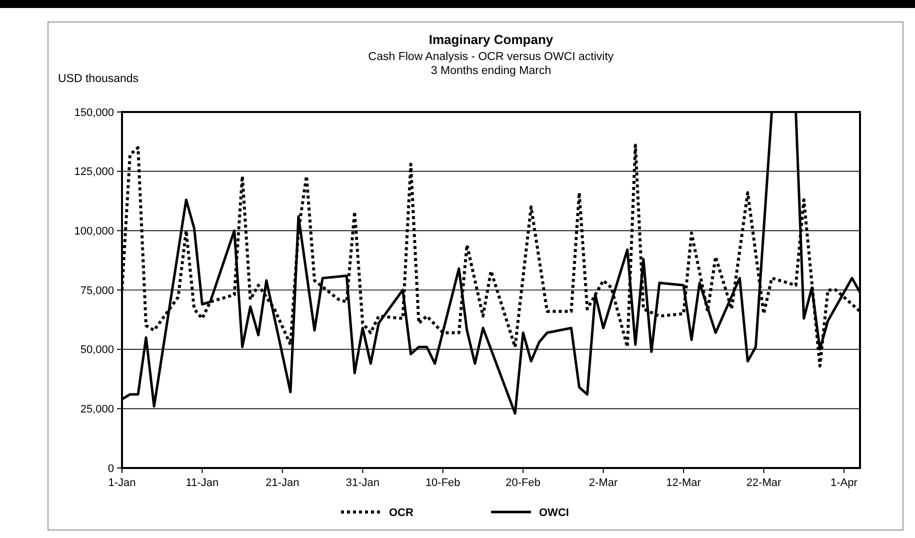  I want to click on y-tick-label: 75,000, so click(97, 290).